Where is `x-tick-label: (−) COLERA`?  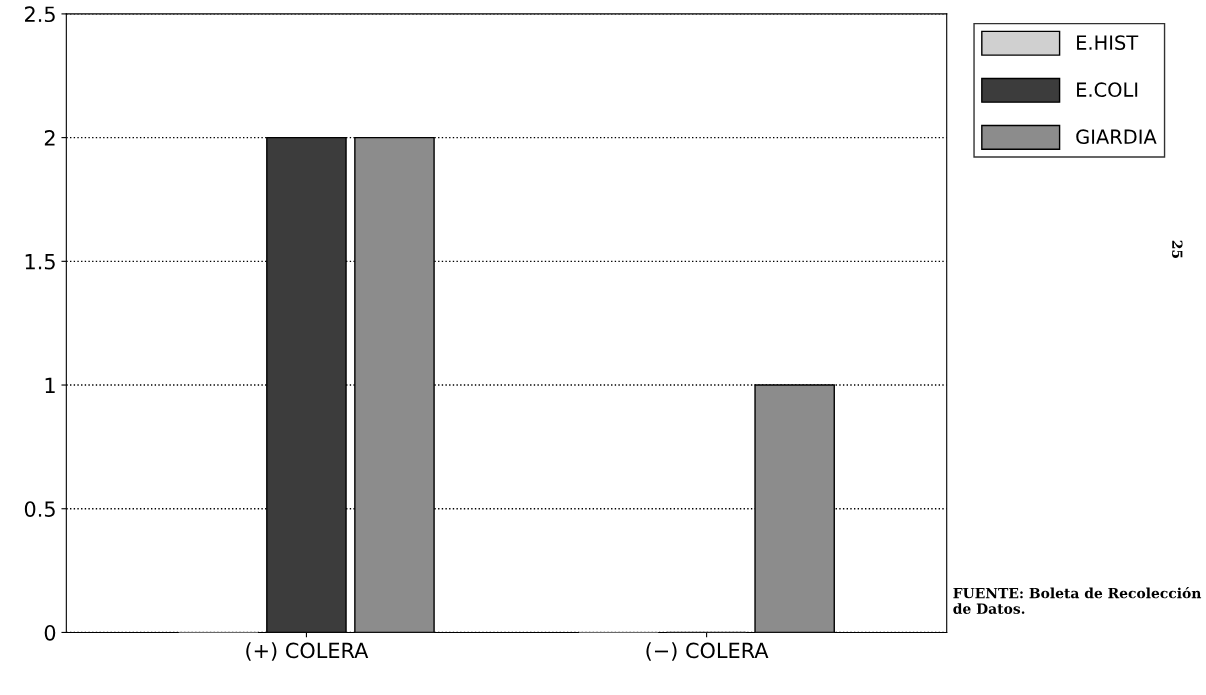 x-tick-label: (−) COLERA is located at coordinates (707, 651).